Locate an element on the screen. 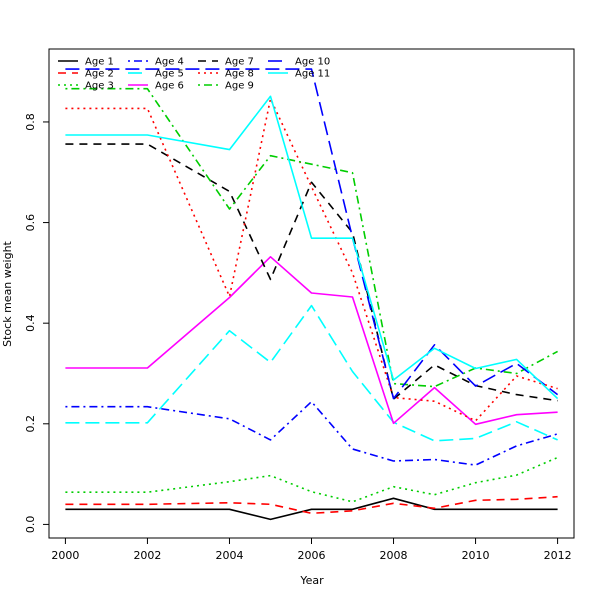 The height and width of the screenshot is (600, 600). y-tick-label: 0.8 is located at coordinates (30, 122).